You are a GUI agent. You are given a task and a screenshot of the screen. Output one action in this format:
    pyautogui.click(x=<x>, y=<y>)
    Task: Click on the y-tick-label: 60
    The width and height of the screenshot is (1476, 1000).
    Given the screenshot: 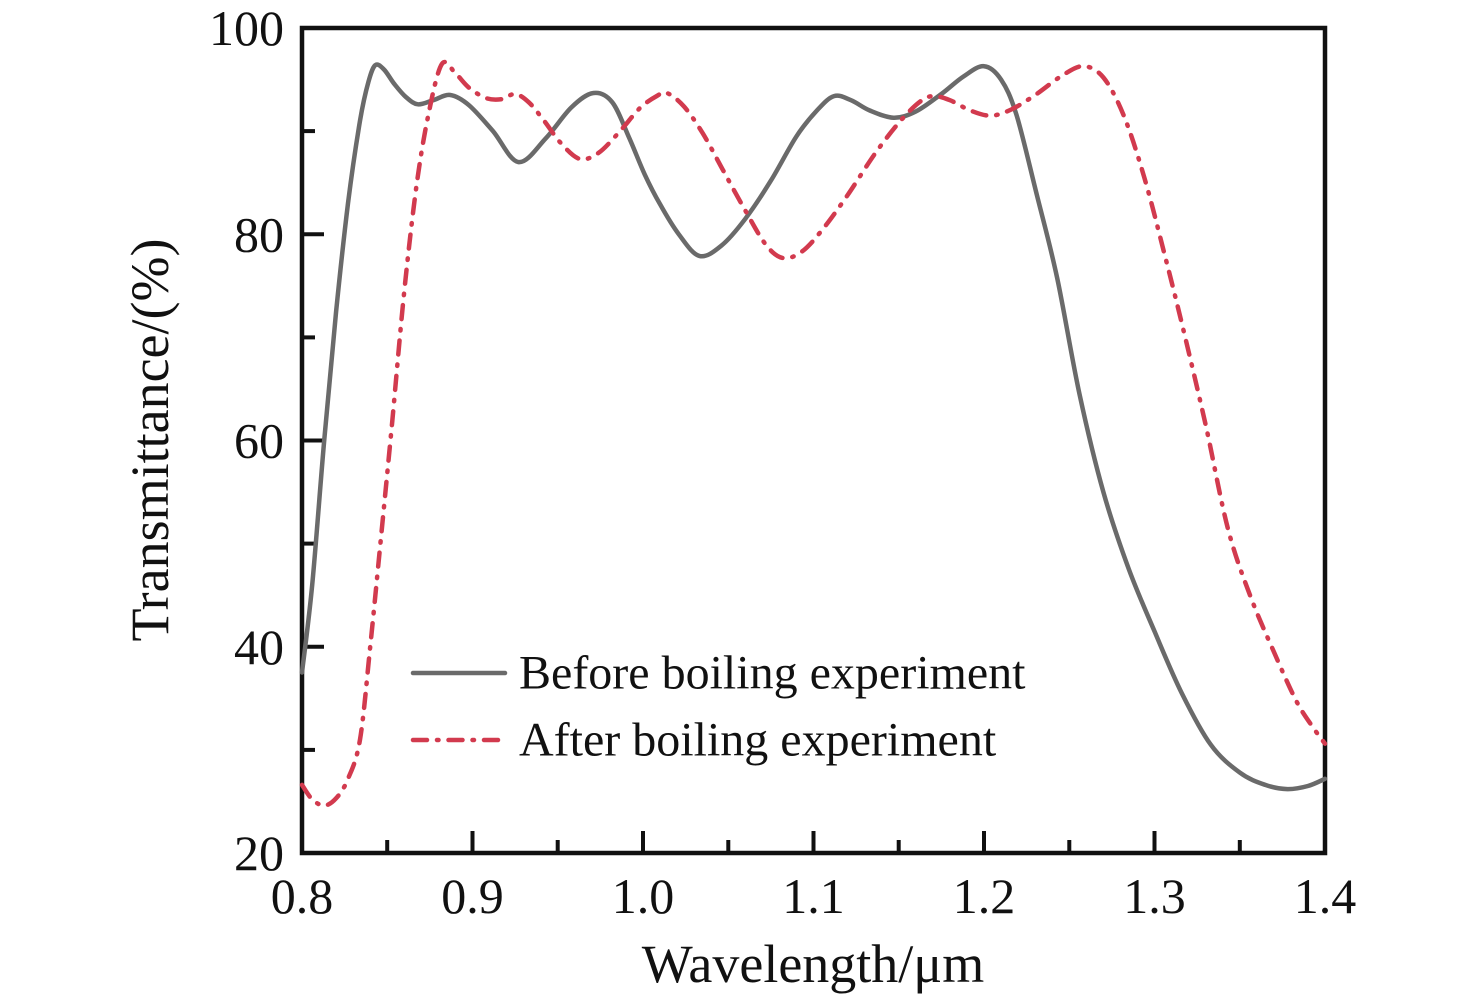 What is the action you would take?
    pyautogui.click(x=259, y=441)
    